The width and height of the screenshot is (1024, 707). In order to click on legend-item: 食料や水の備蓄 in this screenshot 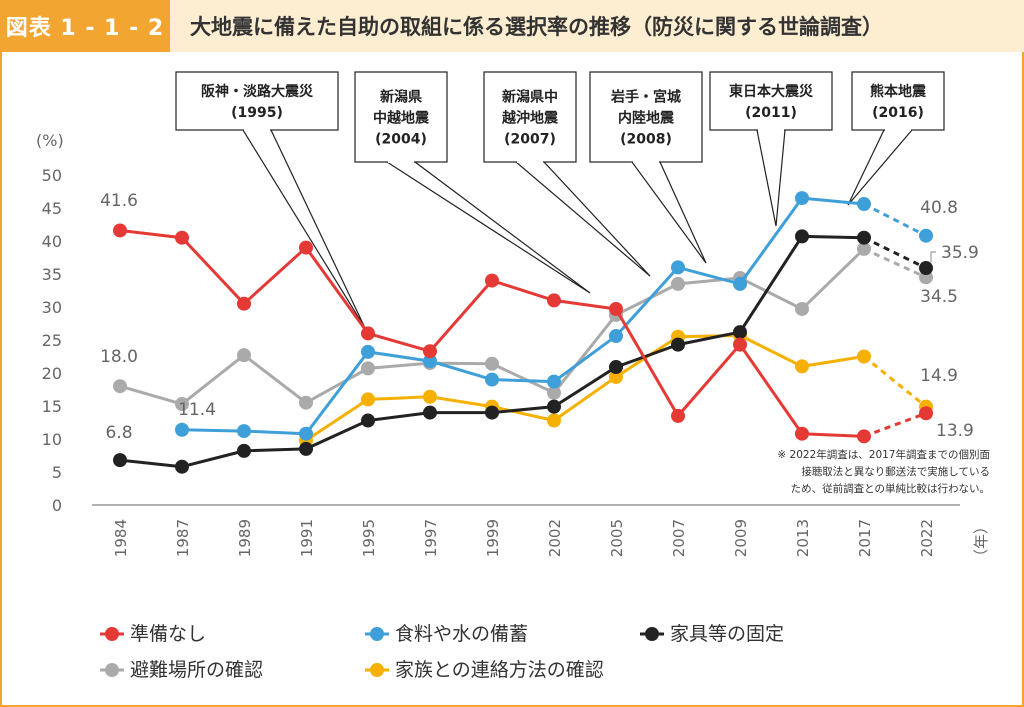, I will do `click(446, 634)`.